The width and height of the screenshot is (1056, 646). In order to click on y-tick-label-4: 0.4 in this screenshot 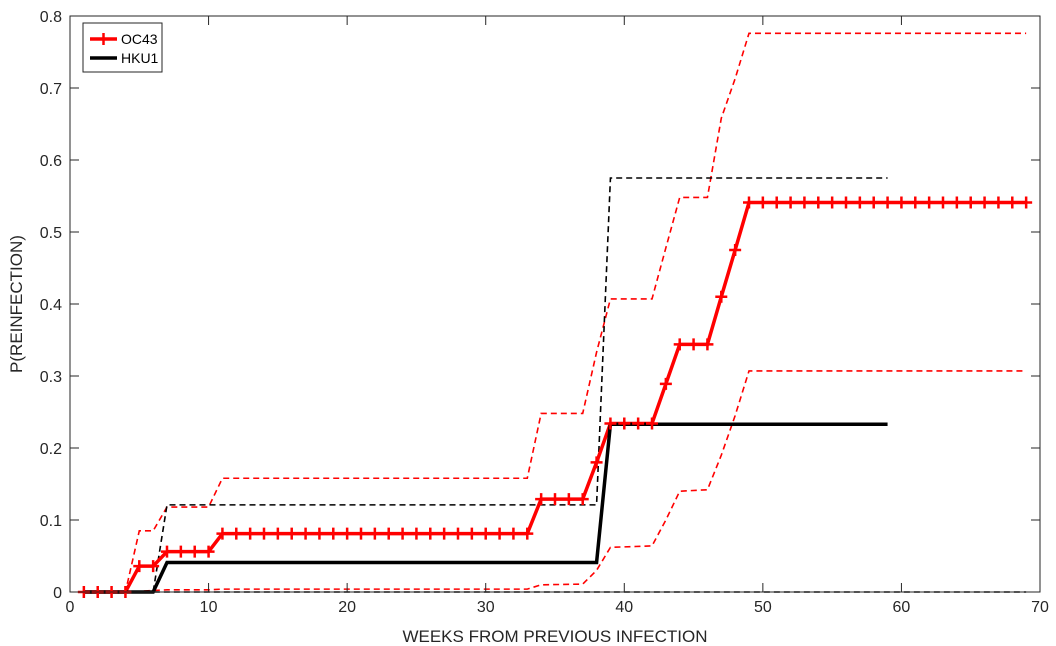, I will do `click(51, 305)`.